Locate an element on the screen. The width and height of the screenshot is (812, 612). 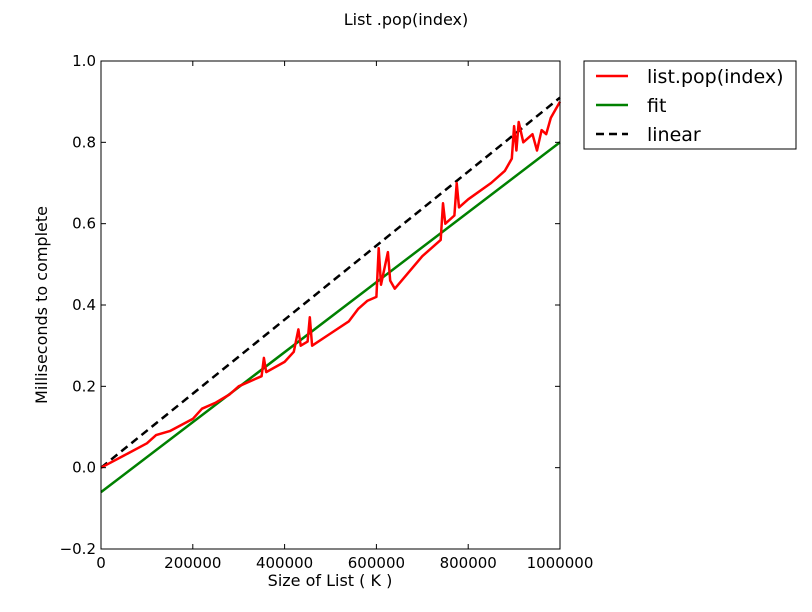
chart-title: List .pop(index) is located at coordinates (406, 19).